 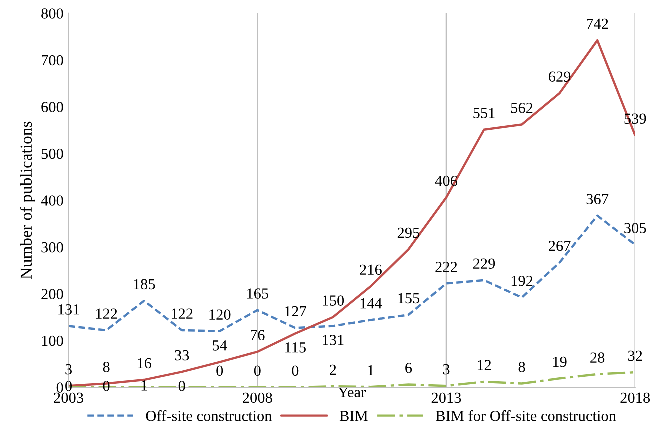 What do you see at coordinates (409, 233) in the screenshot?
I see `data-label: 295` at bounding box center [409, 233].